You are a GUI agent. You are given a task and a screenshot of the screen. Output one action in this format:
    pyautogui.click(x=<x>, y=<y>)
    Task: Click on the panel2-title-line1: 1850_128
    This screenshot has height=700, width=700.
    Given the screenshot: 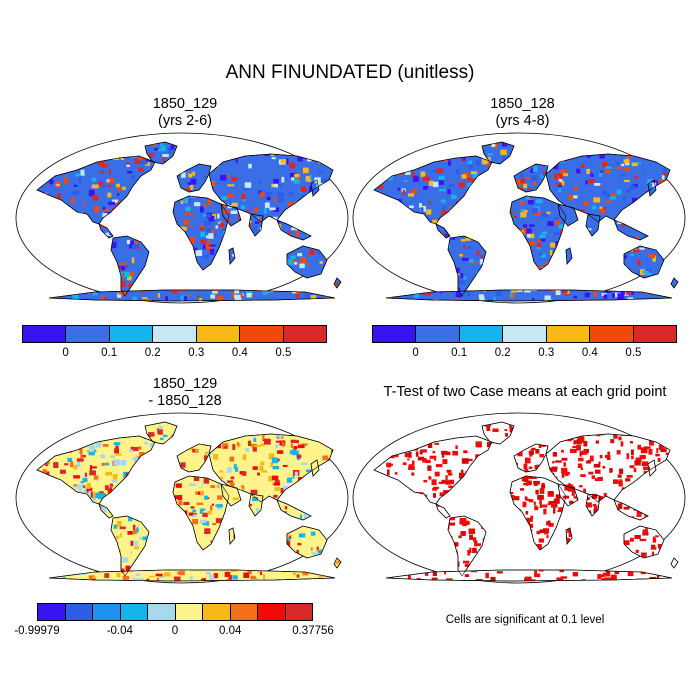 What is the action you would take?
    pyautogui.click(x=522, y=104)
    